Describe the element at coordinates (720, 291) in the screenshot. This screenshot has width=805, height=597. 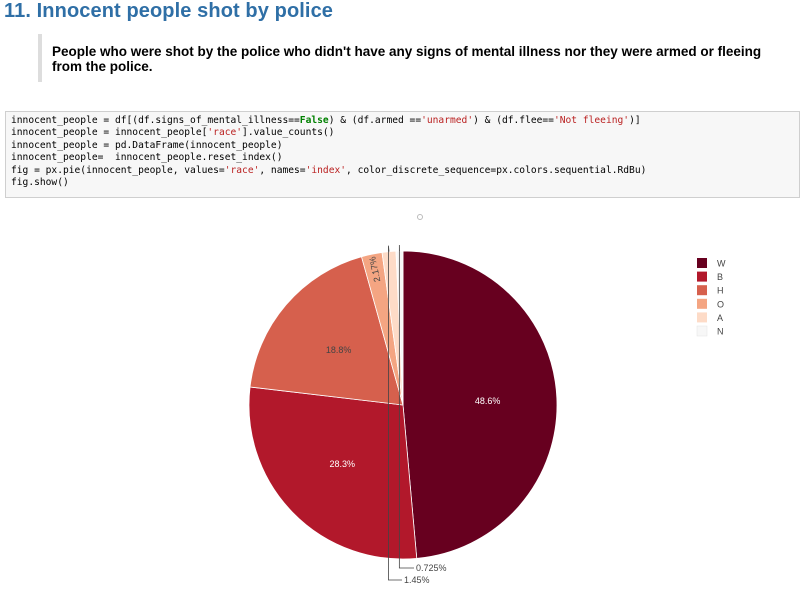
I see `legend-label-H: H` at that location.